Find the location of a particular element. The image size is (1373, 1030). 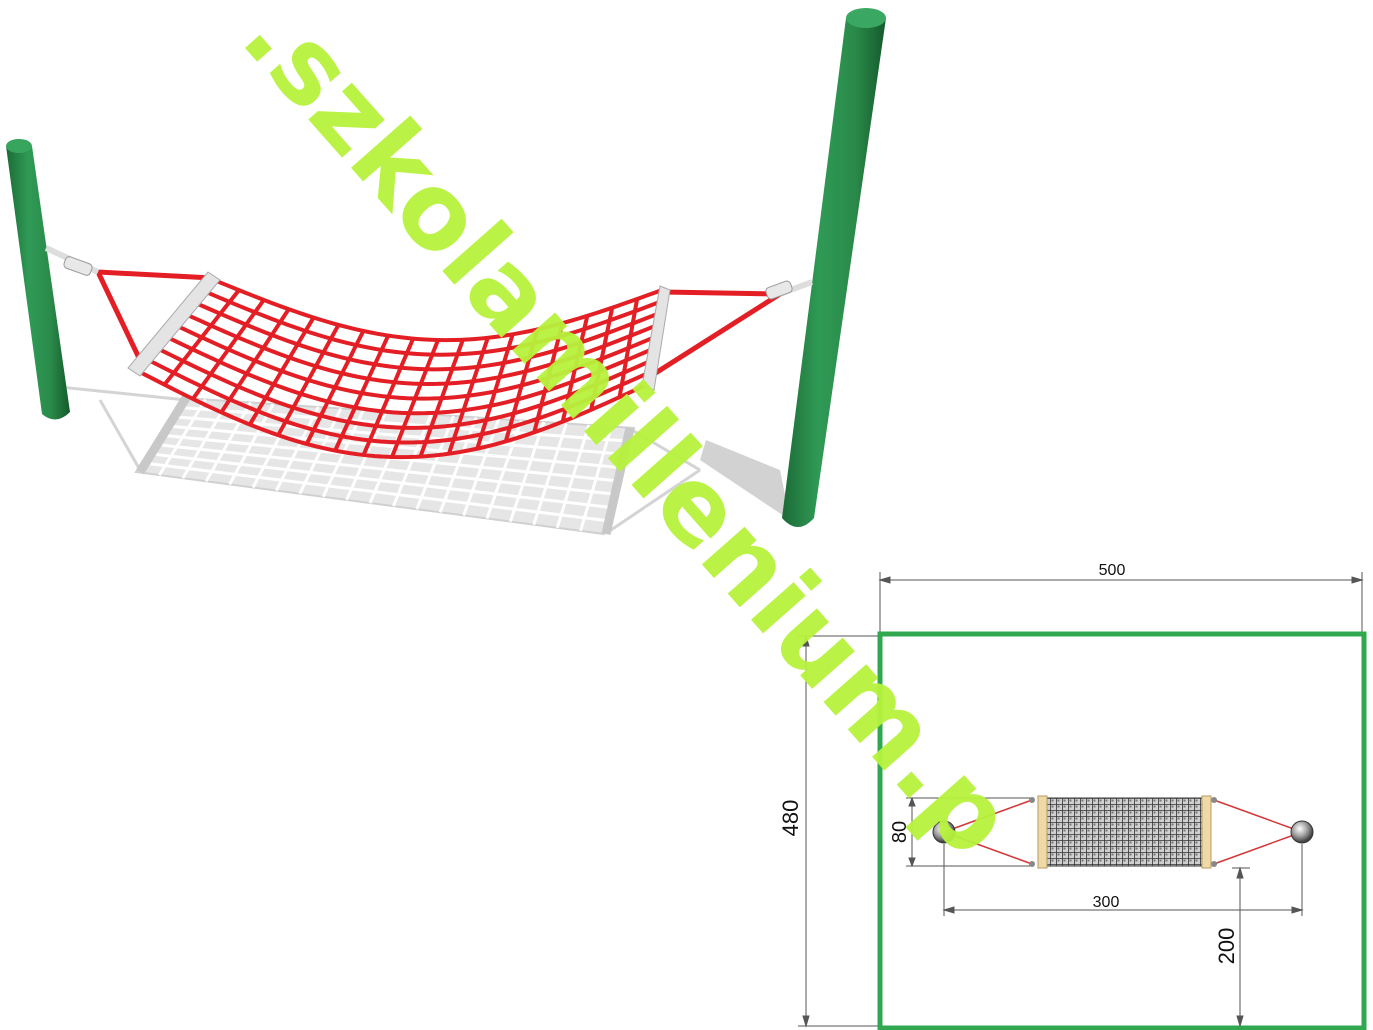

dimension-total-depth is located at coordinates (839, 831).